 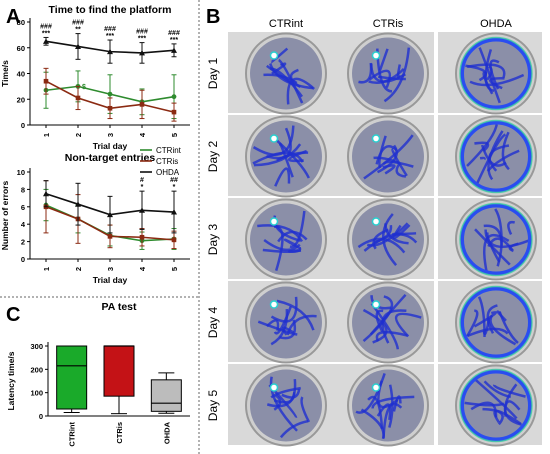 I want to click on y-tick-label: 20, so click(x=21, y=99).